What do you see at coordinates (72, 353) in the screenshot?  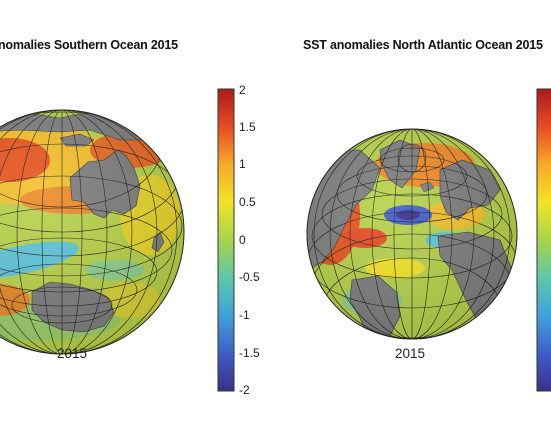 I see `year-label-southern-ocean: 2015` at bounding box center [72, 353].